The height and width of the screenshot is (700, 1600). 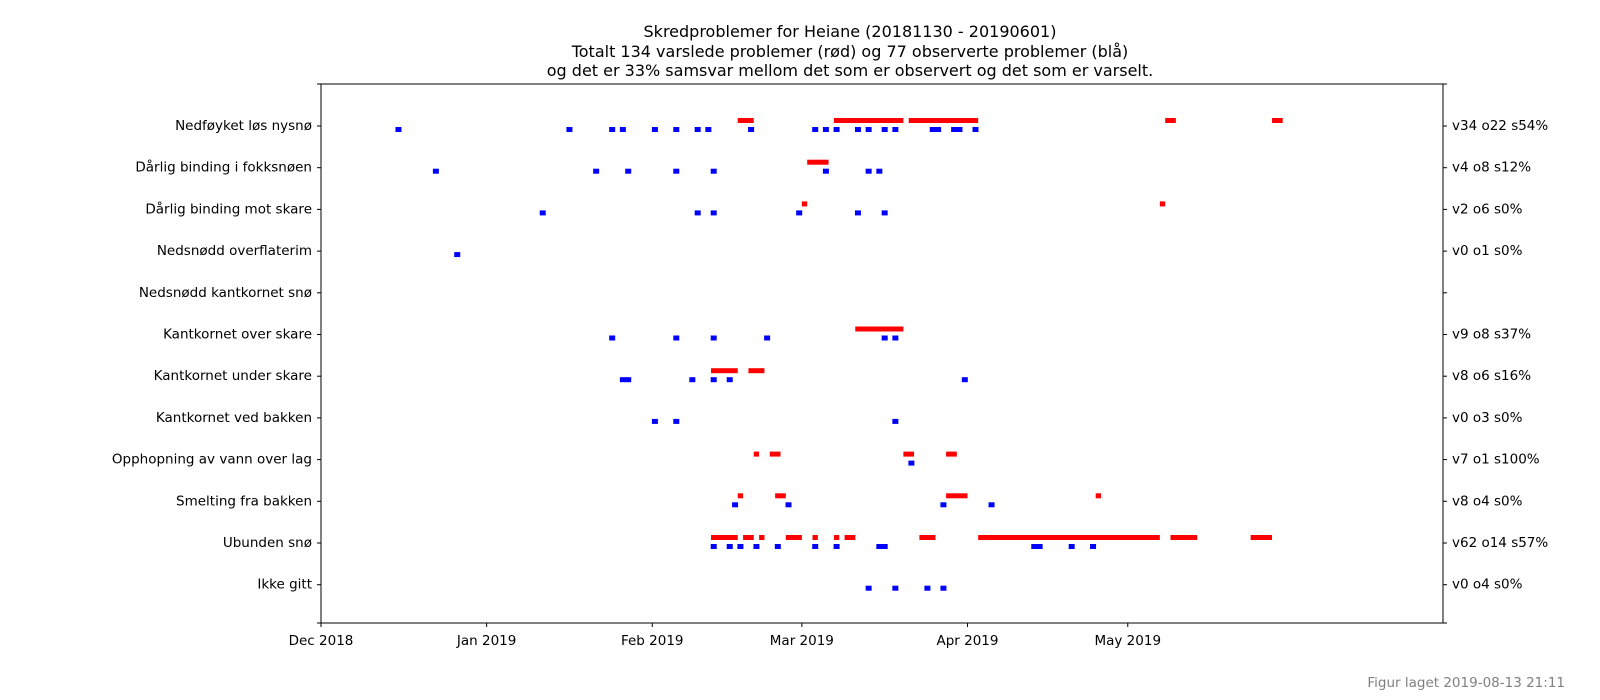 What do you see at coordinates (1496, 460) in the screenshot?
I see `right-stat-label: v7 o1 s100%` at bounding box center [1496, 460].